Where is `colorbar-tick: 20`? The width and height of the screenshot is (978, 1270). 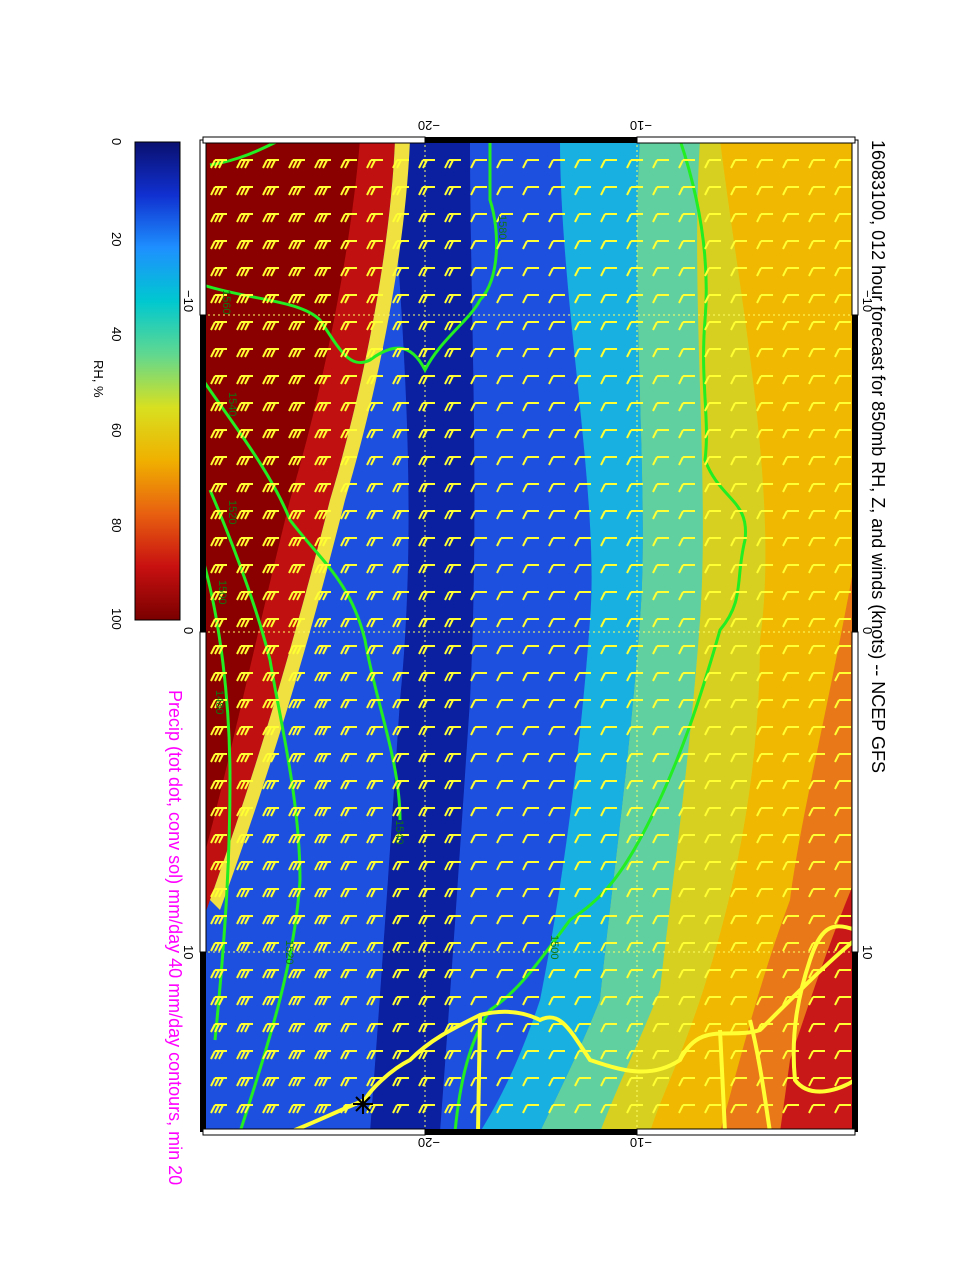
colorbar-tick: 20 is located at coordinates (116, 239).